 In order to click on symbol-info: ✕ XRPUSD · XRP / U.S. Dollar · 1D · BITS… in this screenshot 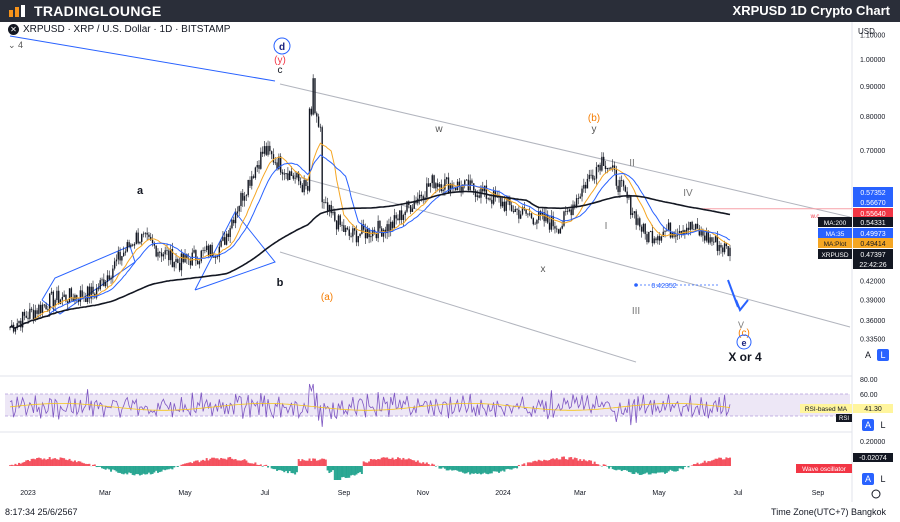, I will do `click(119, 29)`.